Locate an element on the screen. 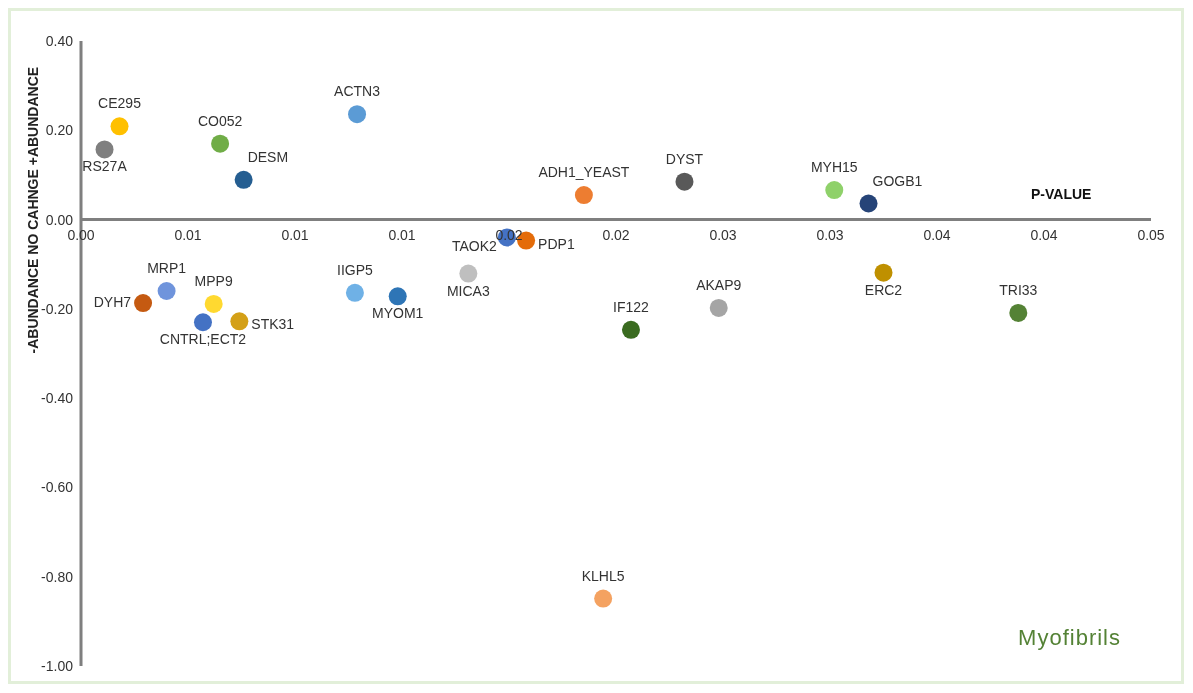 The image size is (1193, 693). series-label: DESM is located at coordinates (268, 156).